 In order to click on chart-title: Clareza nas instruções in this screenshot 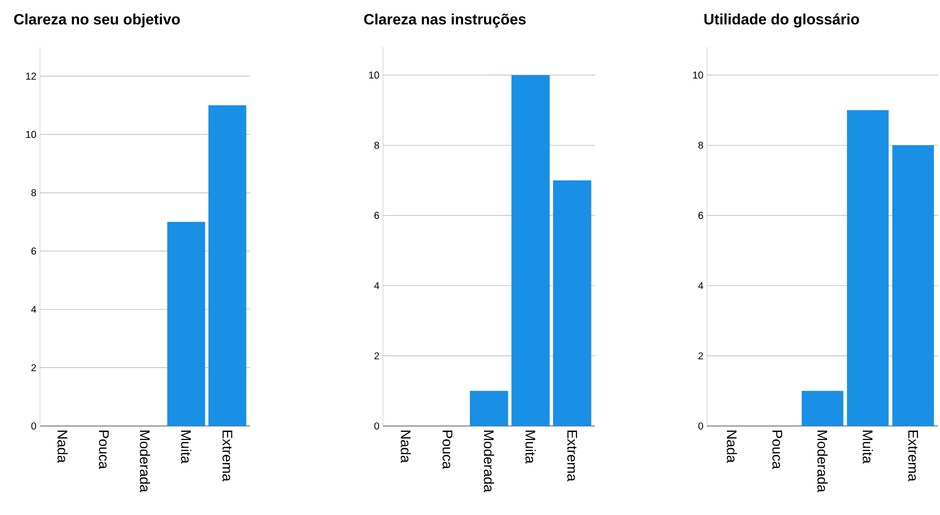, I will do `click(445, 21)`.